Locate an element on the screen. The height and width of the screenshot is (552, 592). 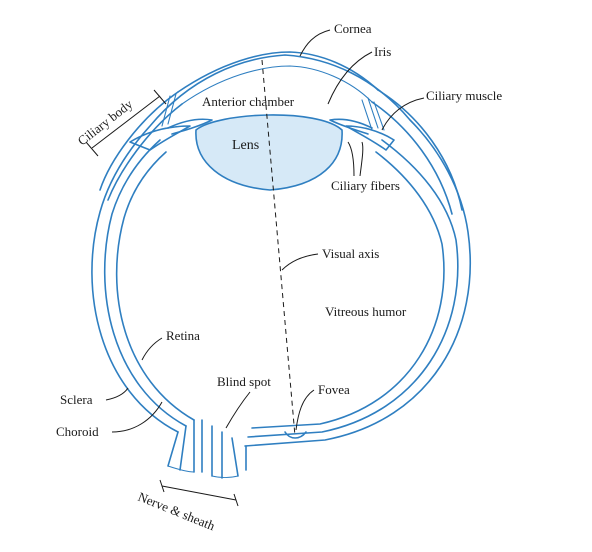
label-fovea: Fovea is located at coordinates (334, 389).